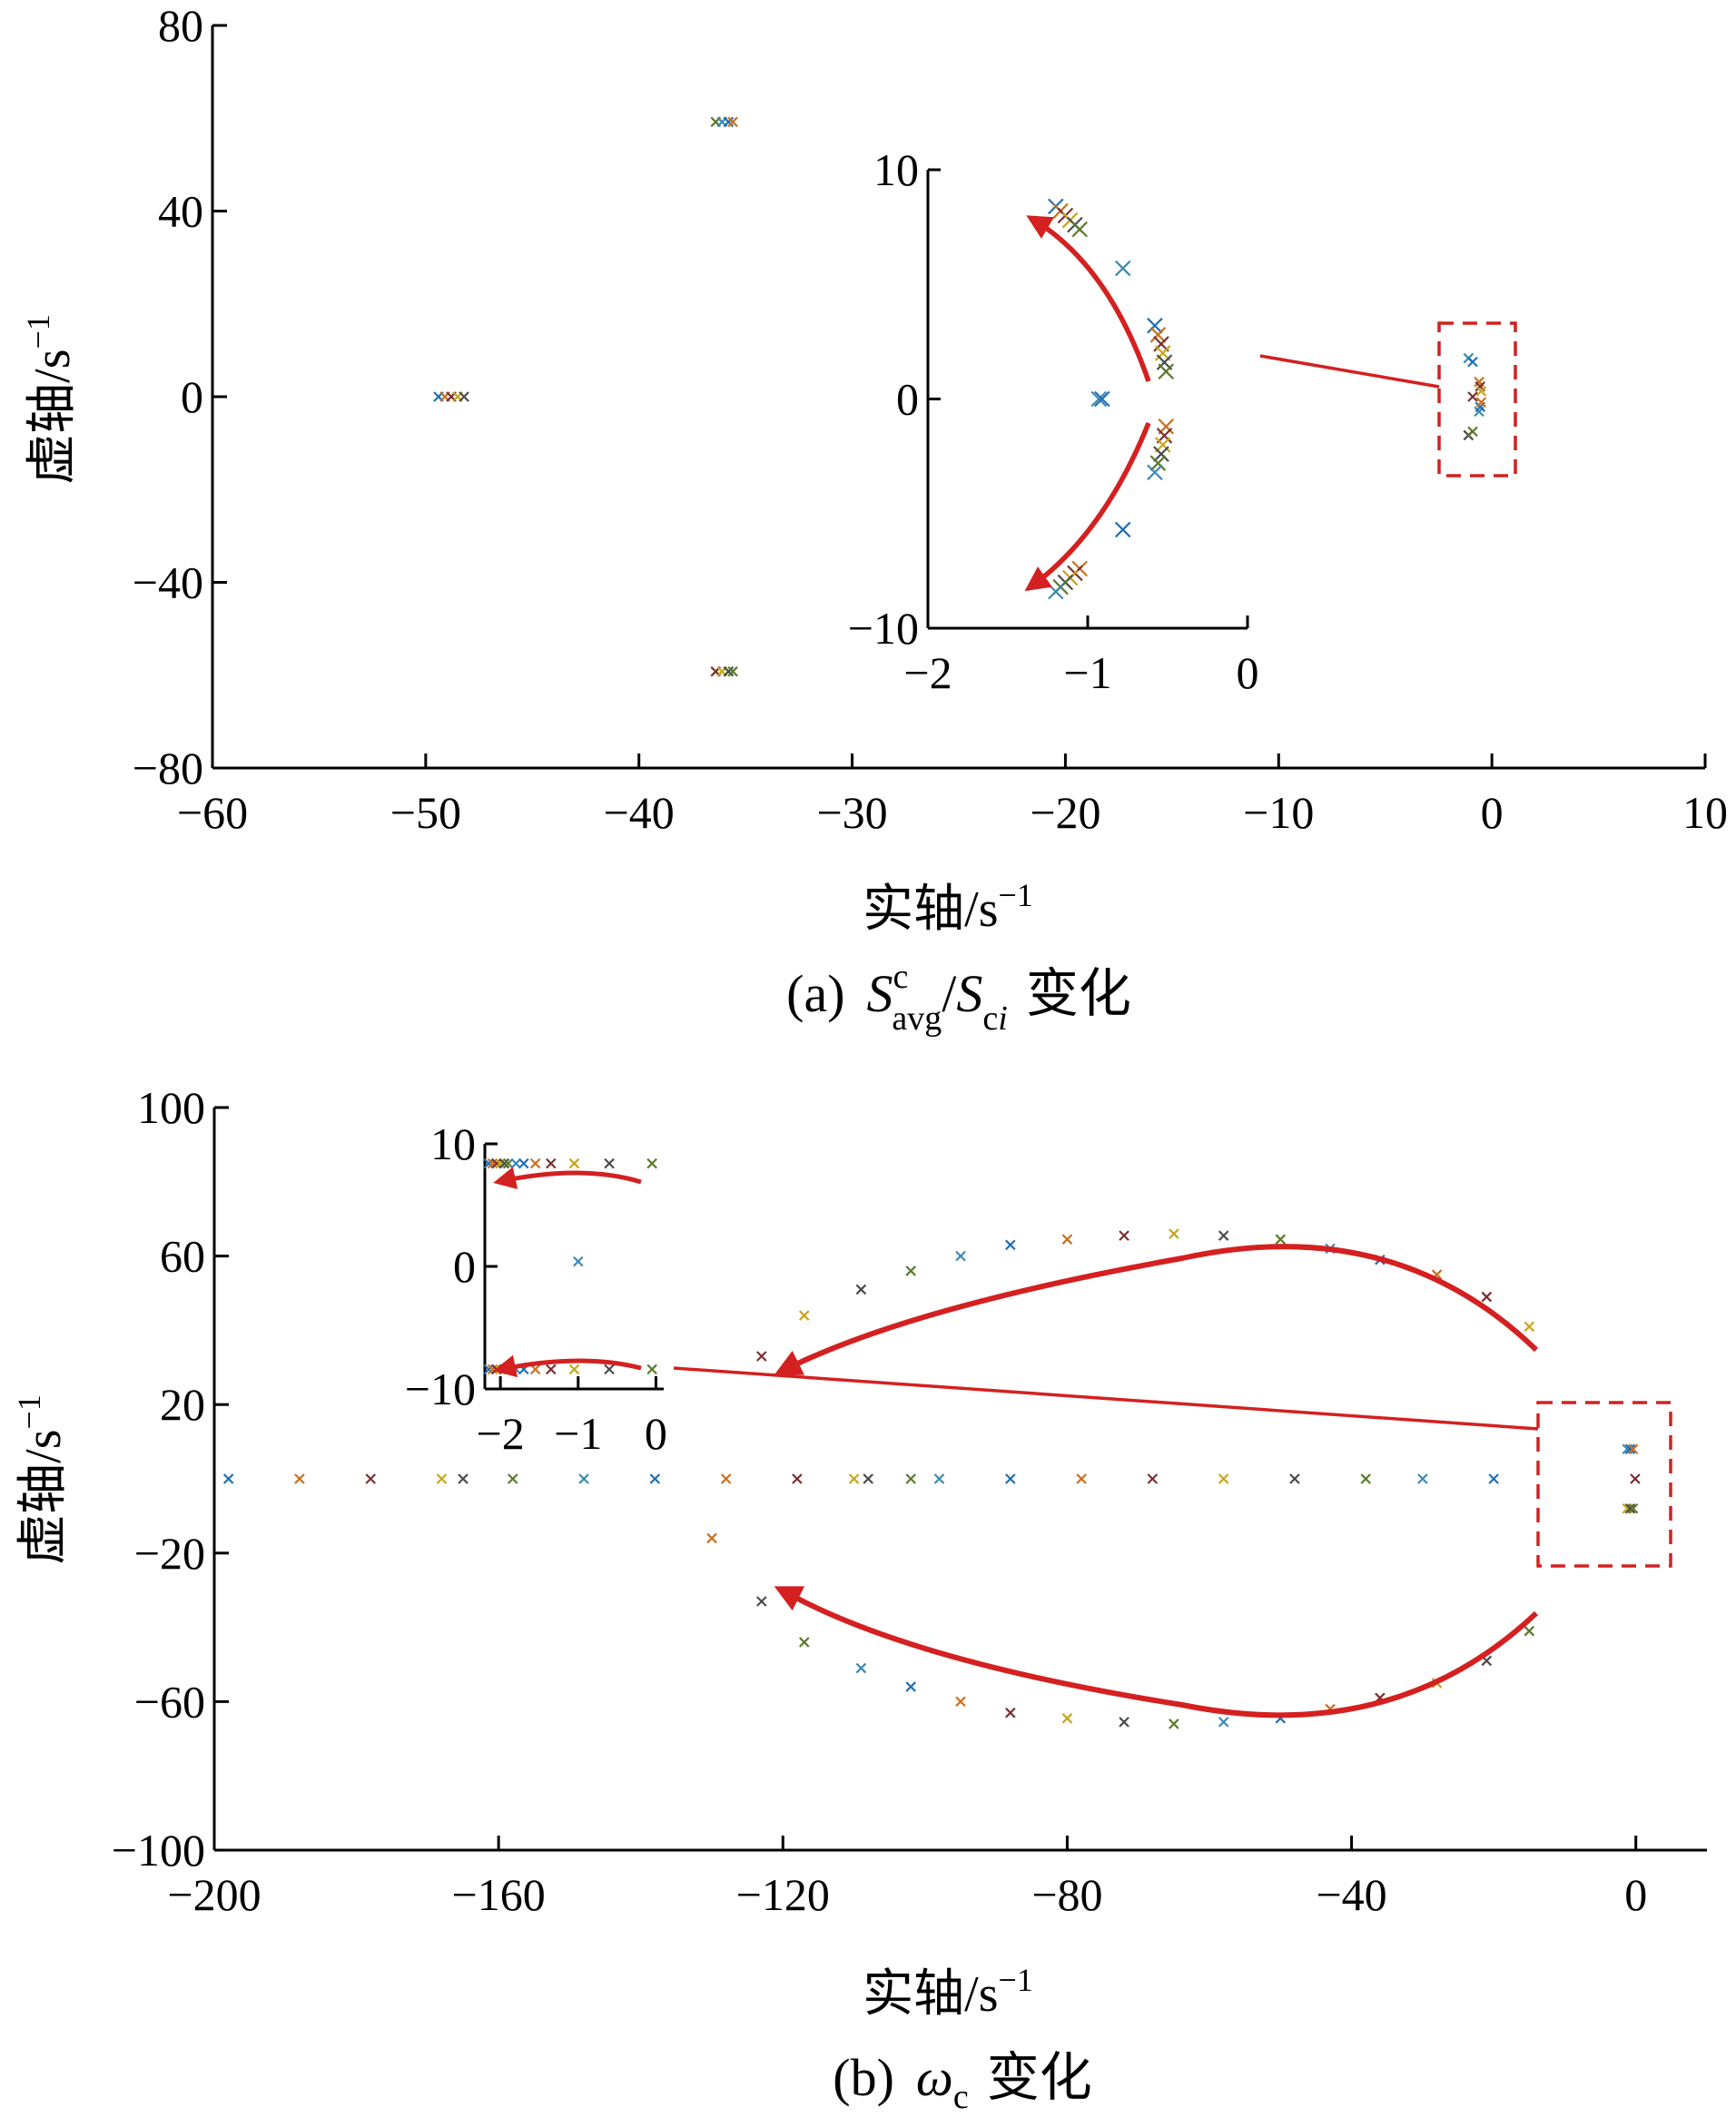  Describe the element at coordinates (501, 1434) in the screenshot. I see `inset-x-tick-label: −2` at that location.